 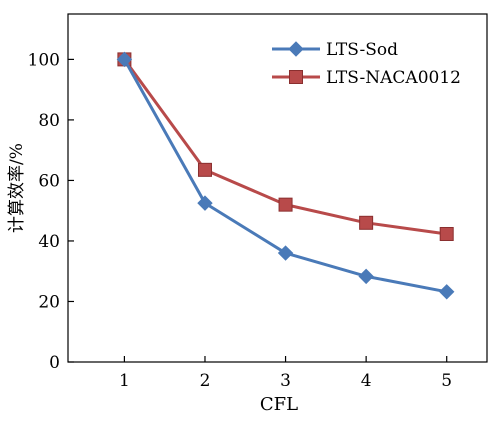 I want to click on legend-item: LTS-Sod, so click(x=335, y=50).